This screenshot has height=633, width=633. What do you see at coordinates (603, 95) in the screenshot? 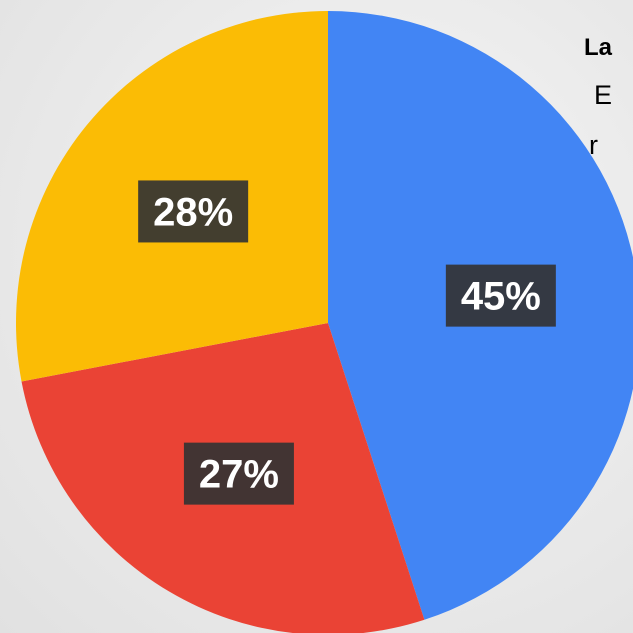
I see `side-line-1-fragment: E` at bounding box center [603, 95].